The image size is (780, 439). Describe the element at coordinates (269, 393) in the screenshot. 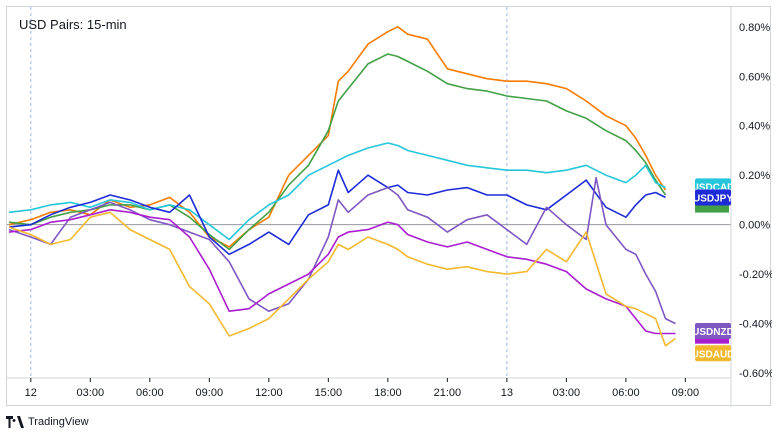

I see `x-tick-label: 12:00` at that location.